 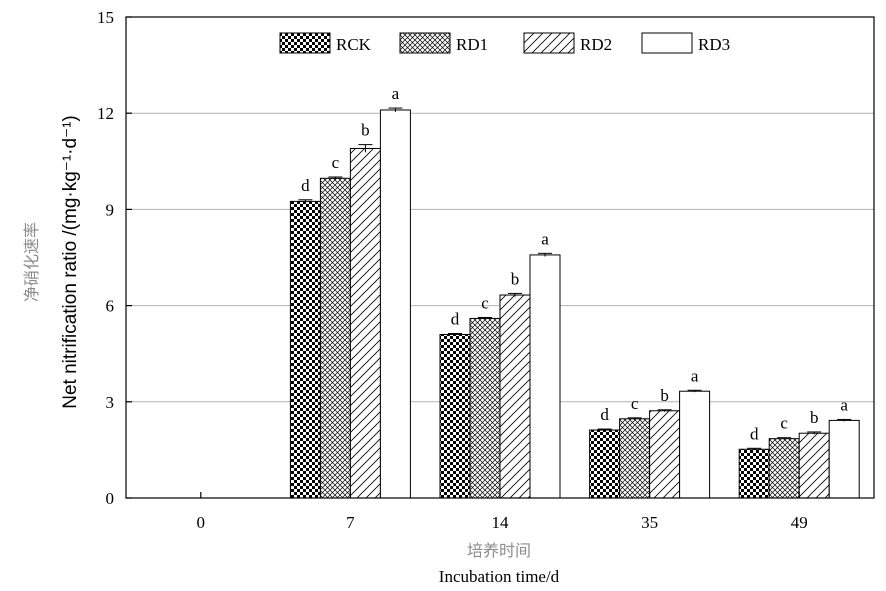 What do you see at coordinates (354, 44) in the screenshot?
I see `legend-label: RCK` at bounding box center [354, 44].